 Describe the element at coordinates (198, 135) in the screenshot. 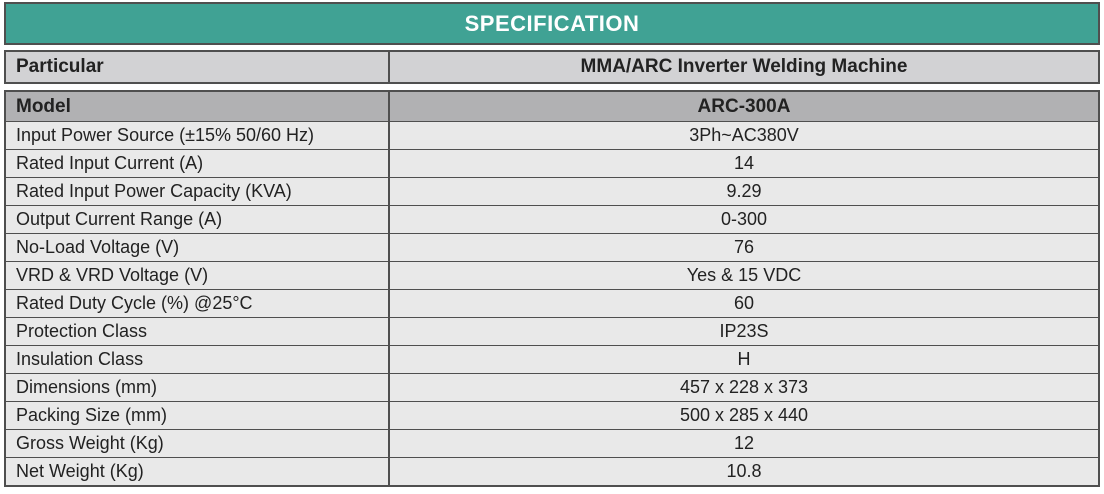

I see `spec-label: Input Power Source (±15% 50/60 Hz)` at that location.